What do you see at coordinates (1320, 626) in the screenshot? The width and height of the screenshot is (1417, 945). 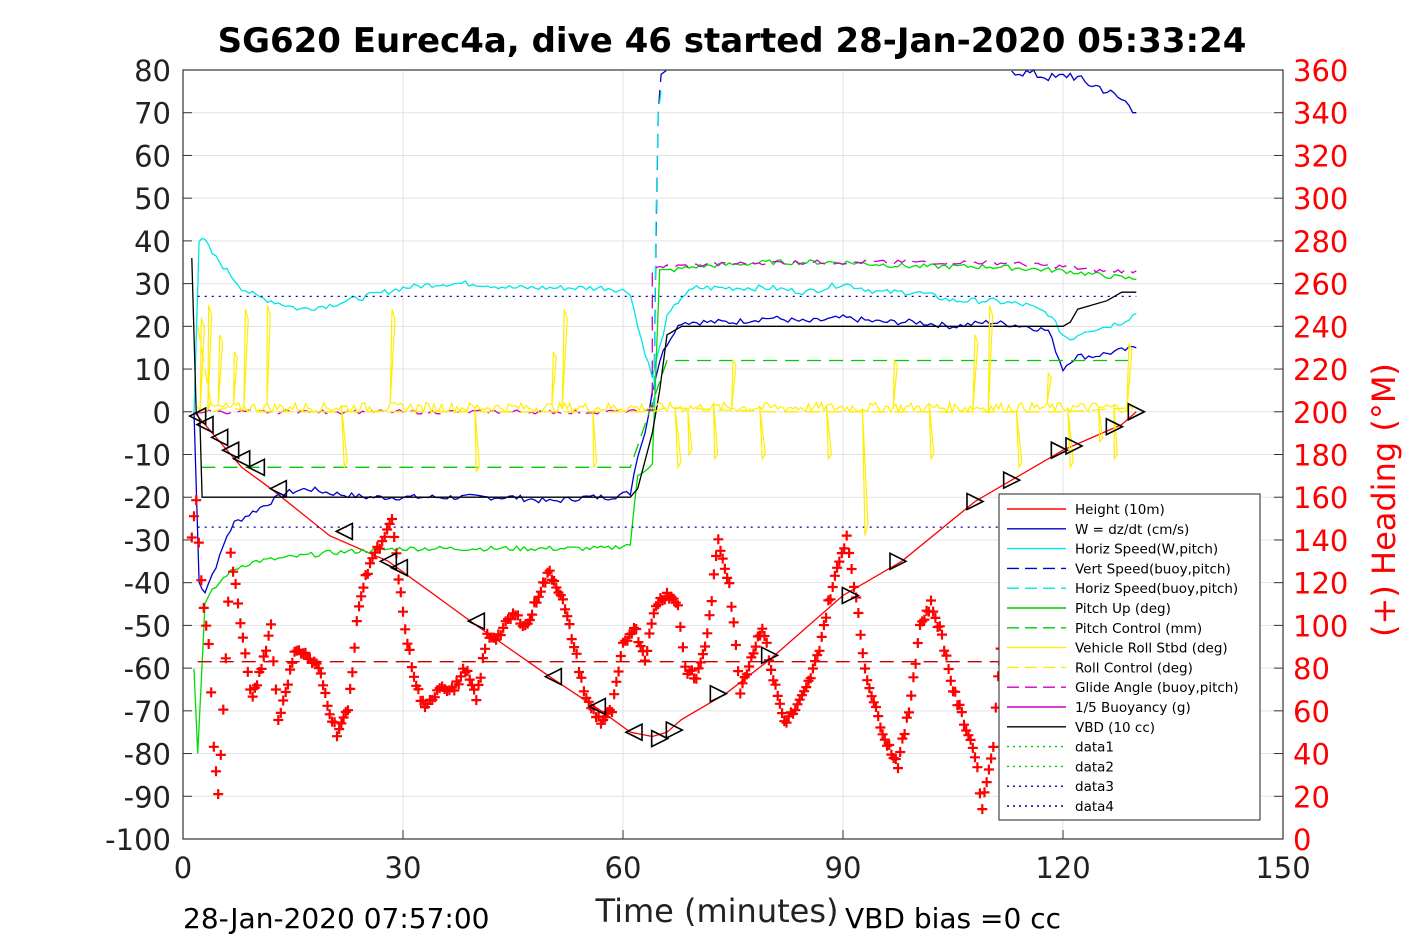 I see `right-tick-label: 100` at bounding box center [1320, 626].